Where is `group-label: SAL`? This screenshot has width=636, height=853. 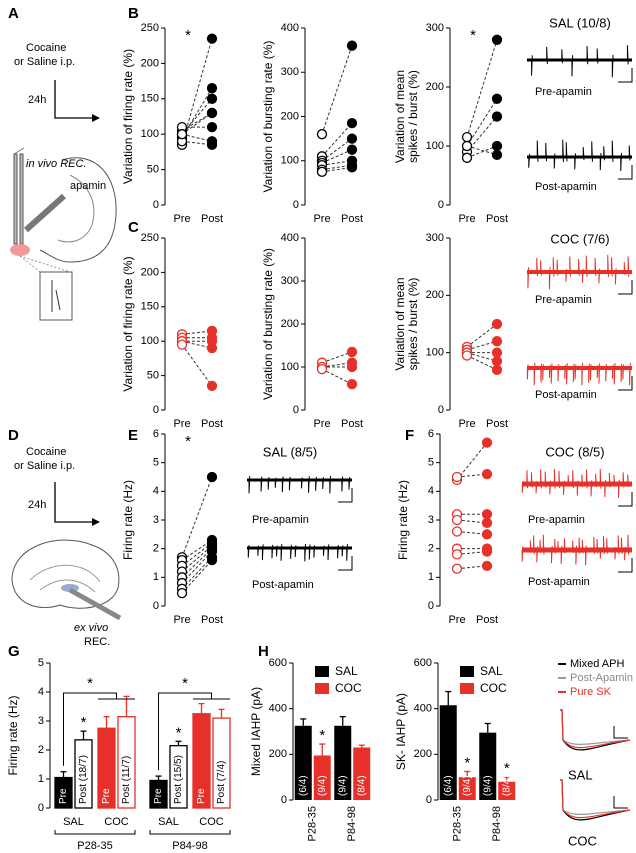
group-label: SAL is located at coordinates (73, 822).